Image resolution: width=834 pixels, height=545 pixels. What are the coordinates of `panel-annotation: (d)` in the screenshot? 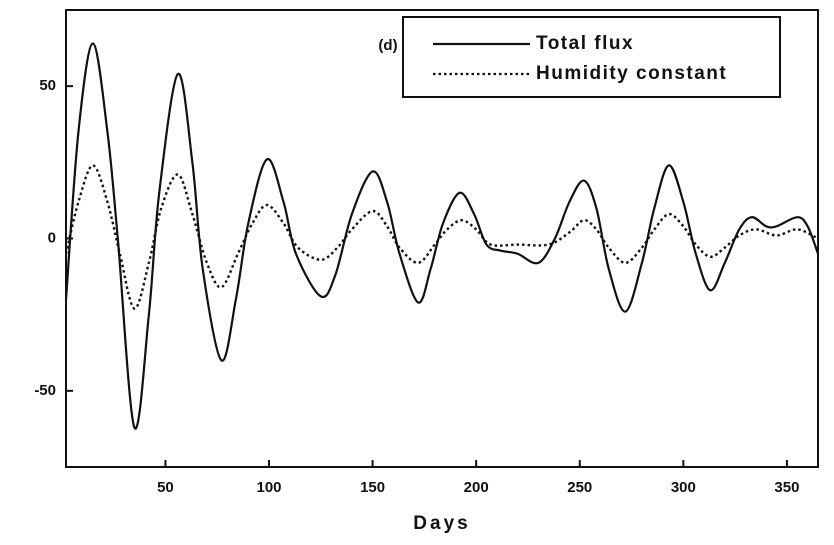 It's located at (387, 45).